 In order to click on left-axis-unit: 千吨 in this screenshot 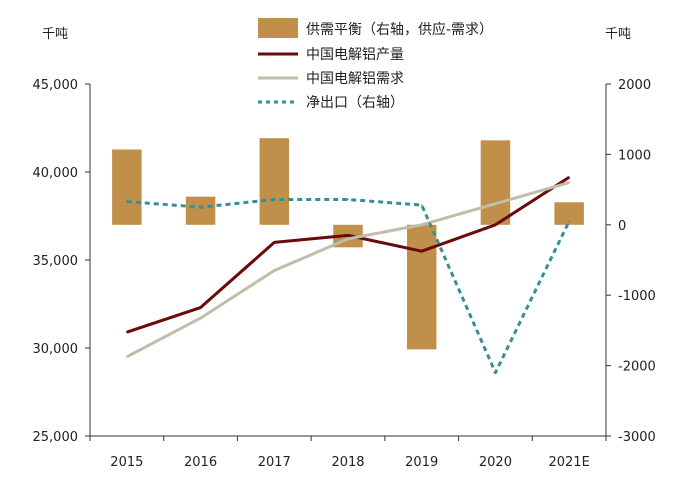, I will do `click(55, 34)`.